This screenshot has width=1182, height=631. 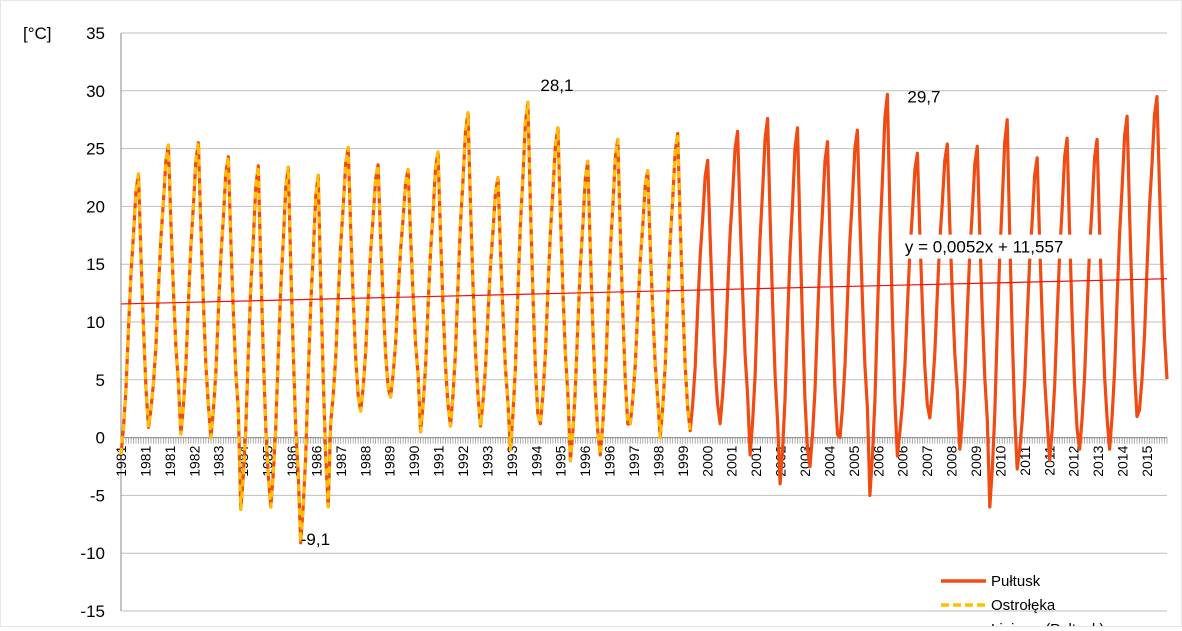 What do you see at coordinates (984, 247) in the screenshot?
I see `trendline-equation: y = 0,0052x + 11,557` at bounding box center [984, 247].